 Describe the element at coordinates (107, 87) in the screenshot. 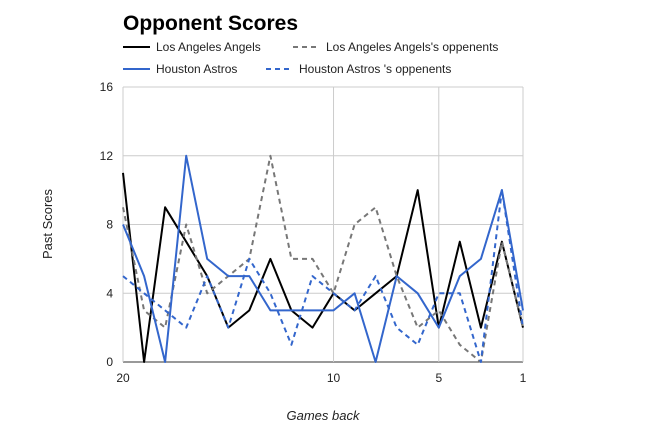

I see `y-tick-label: 16` at that location.